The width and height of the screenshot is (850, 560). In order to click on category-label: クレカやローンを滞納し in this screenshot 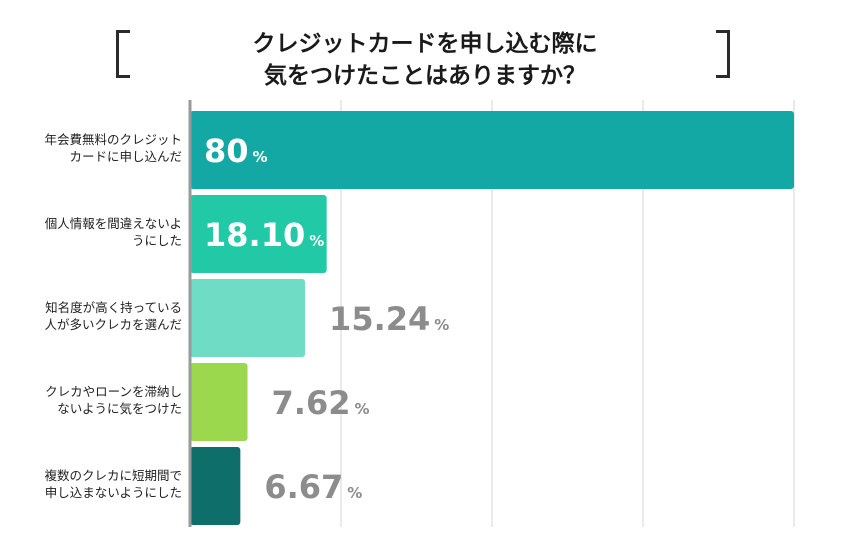, I will do `click(113, 391)`.